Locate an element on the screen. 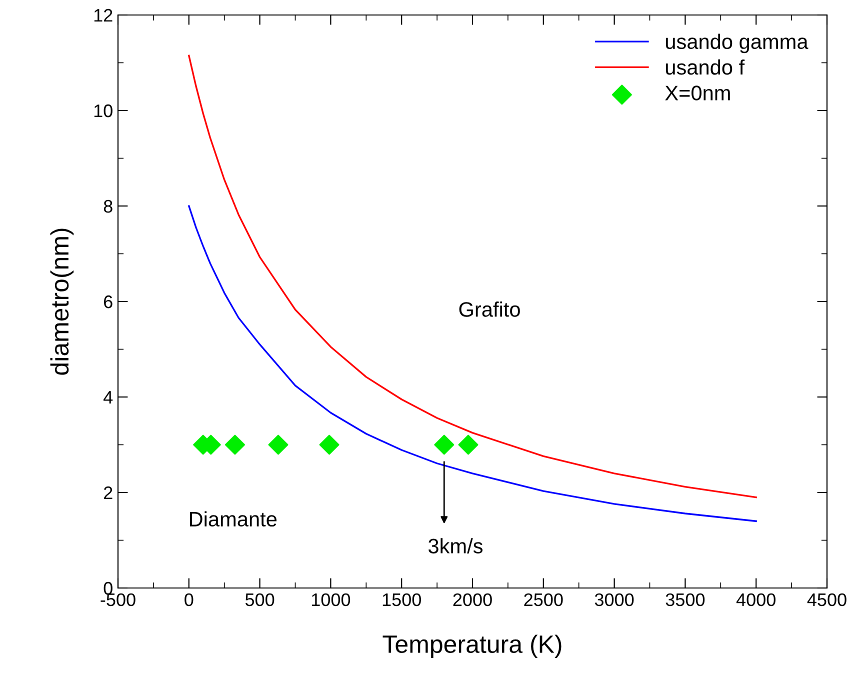 This screenshot has height=685, width=861. x-tick-label: 1500 is located at coordinates (401, 599).